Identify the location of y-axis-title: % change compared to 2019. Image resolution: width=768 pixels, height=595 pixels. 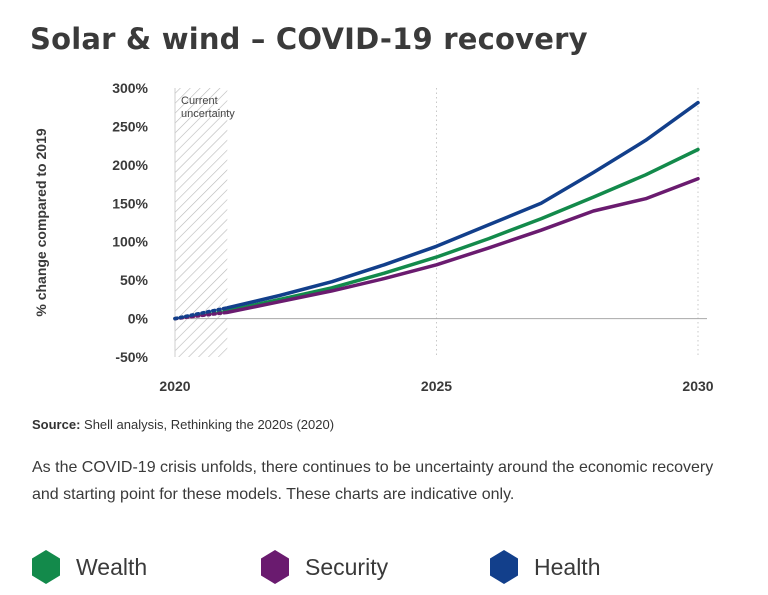
(41, 222).